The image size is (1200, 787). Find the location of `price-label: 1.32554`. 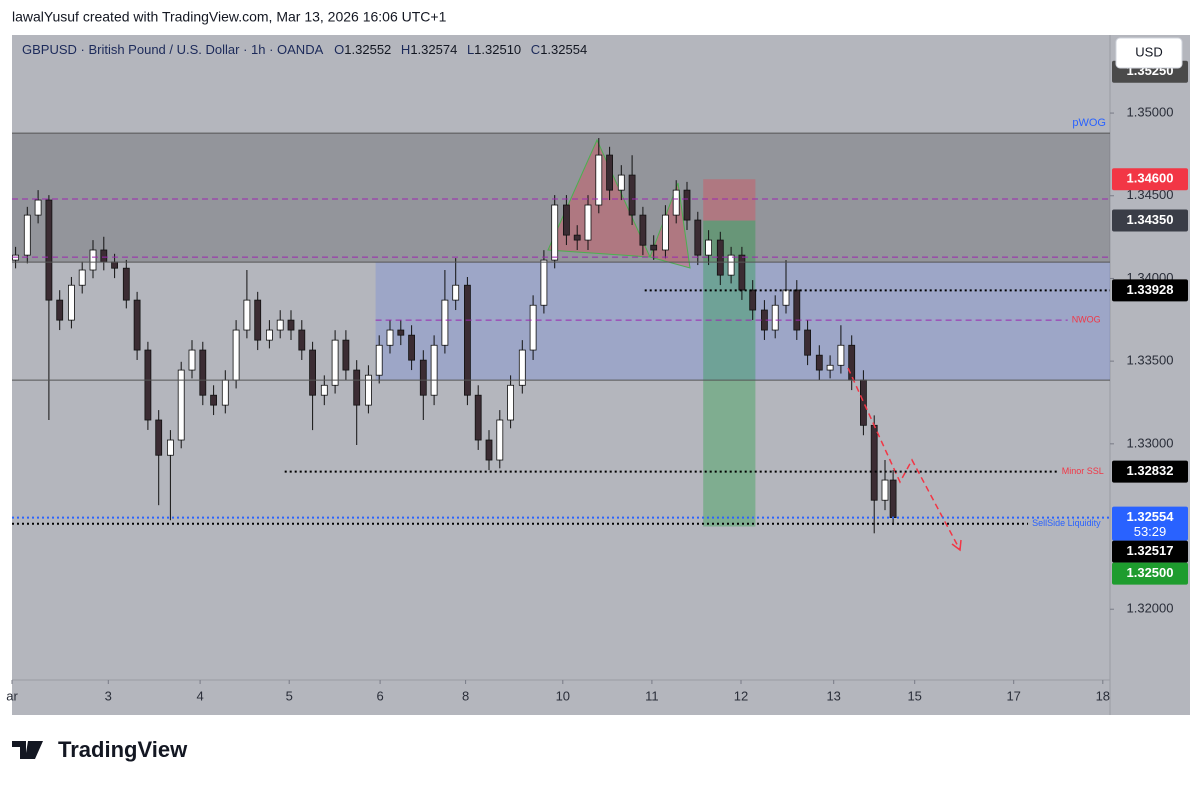

price-label: 1.32554 is located at coordinates (1151, 516).